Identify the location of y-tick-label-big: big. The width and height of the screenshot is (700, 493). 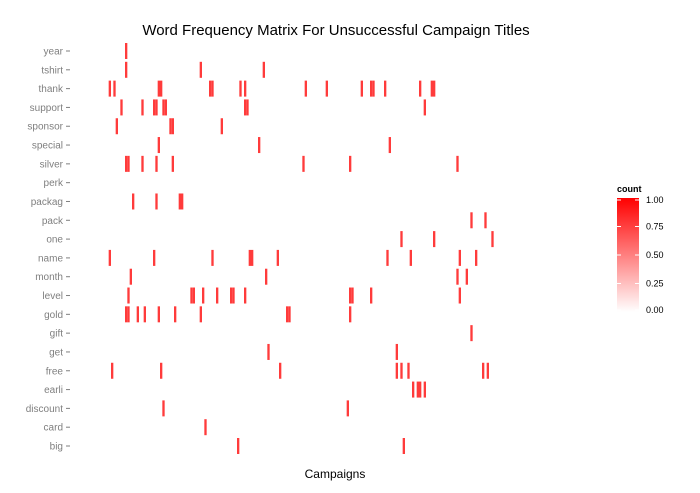
(56, 447).